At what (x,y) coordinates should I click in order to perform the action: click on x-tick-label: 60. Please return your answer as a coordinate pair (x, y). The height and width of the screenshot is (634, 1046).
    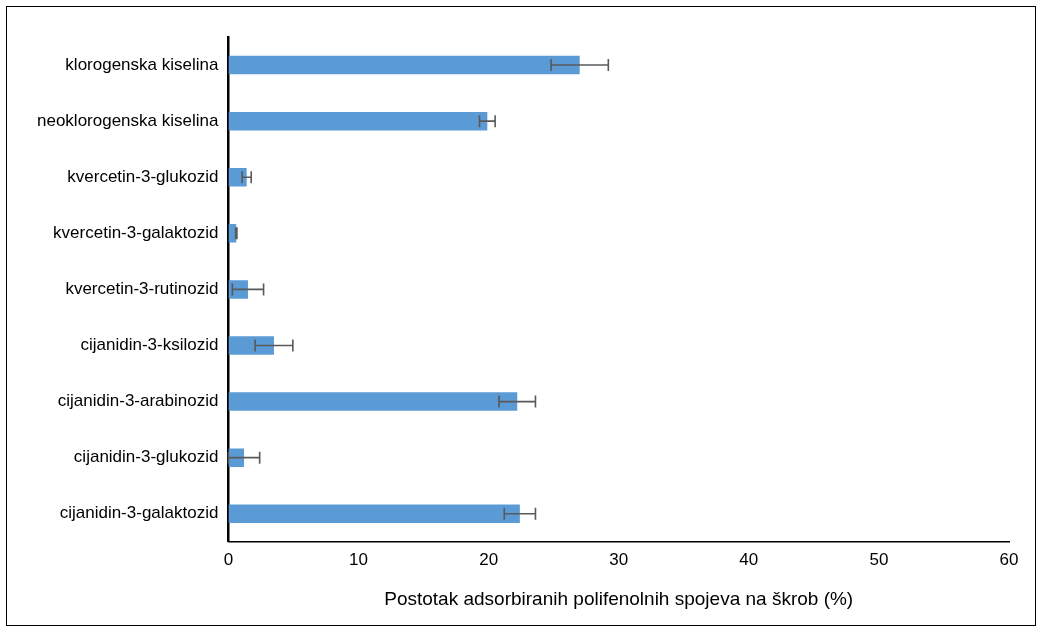
    Looking at the image, I should click on (1009, 559).